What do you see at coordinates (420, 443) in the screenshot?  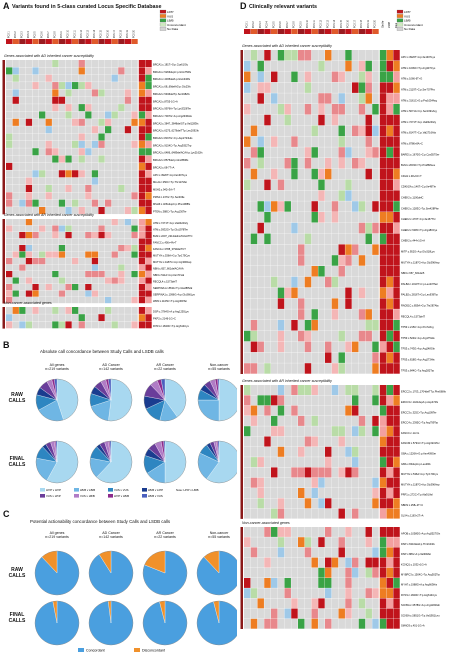 I see `variant-label: FANCM:c.5791C>T:p.Arg1931Ter` at bounding box center [420, 443].